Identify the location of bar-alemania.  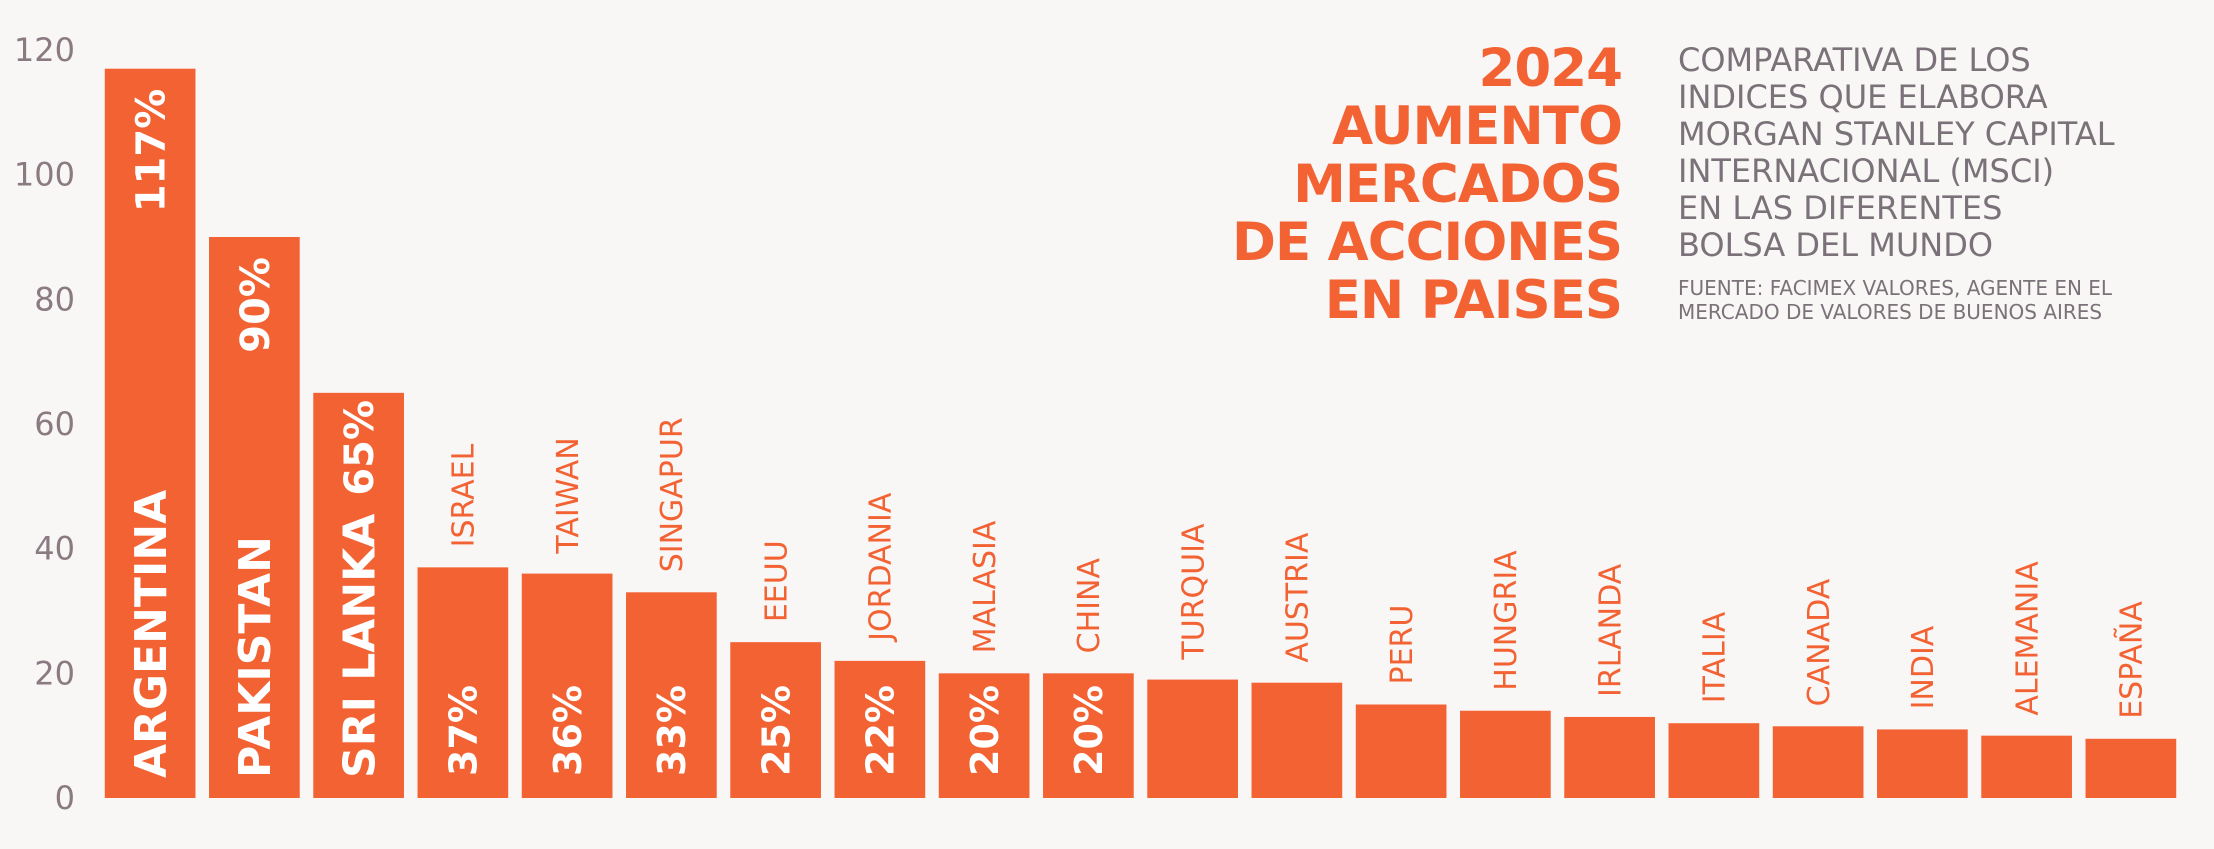
(2026, 766).